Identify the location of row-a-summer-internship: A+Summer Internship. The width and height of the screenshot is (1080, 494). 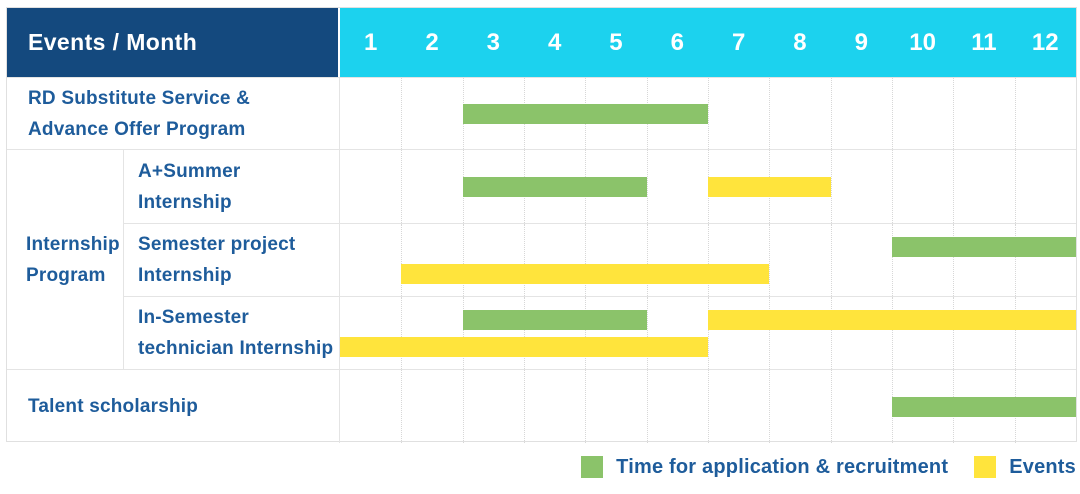
(600, 186).